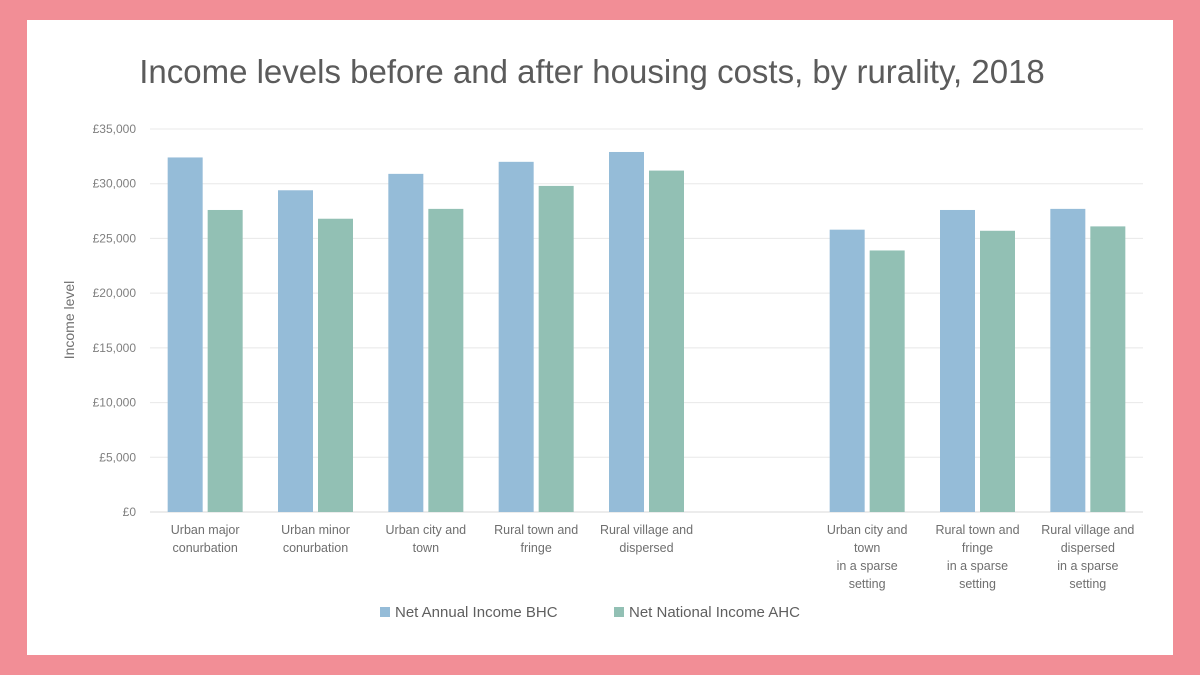 The image size is (1200, 675). What do you see at coordinates (115, 129) in the screenshot?
I see `y-tick-label: £35,000` at bounding box center [115, 129].